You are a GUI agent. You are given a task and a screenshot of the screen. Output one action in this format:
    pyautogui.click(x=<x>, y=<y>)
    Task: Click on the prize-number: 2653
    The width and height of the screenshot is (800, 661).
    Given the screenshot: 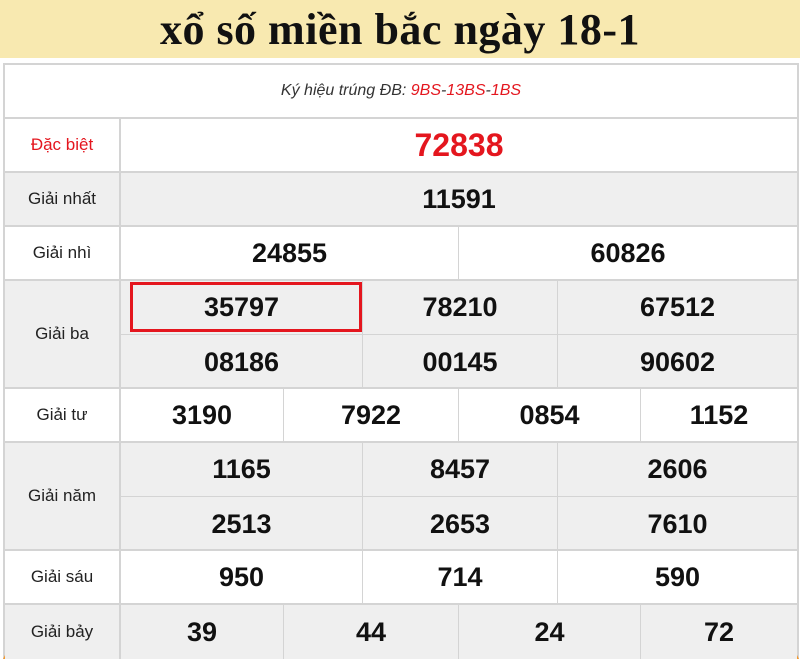 What is the action you would take?
    pyautogui.click(x=460, y=524)
    